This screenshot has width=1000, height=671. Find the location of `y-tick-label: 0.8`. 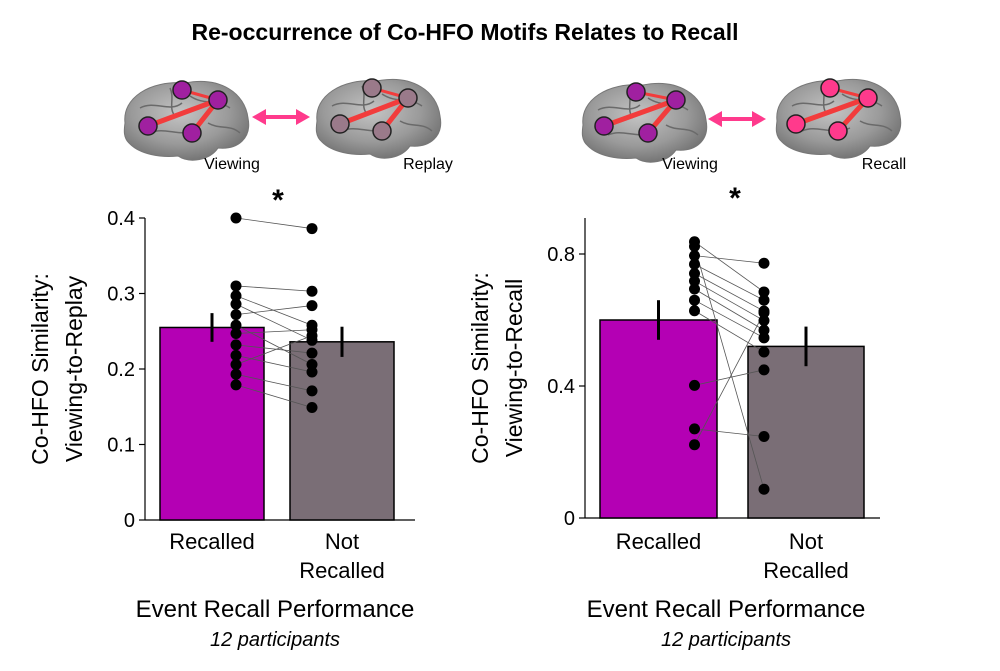

y-tick-label: 0.8 is located at coordinates (561, 255).